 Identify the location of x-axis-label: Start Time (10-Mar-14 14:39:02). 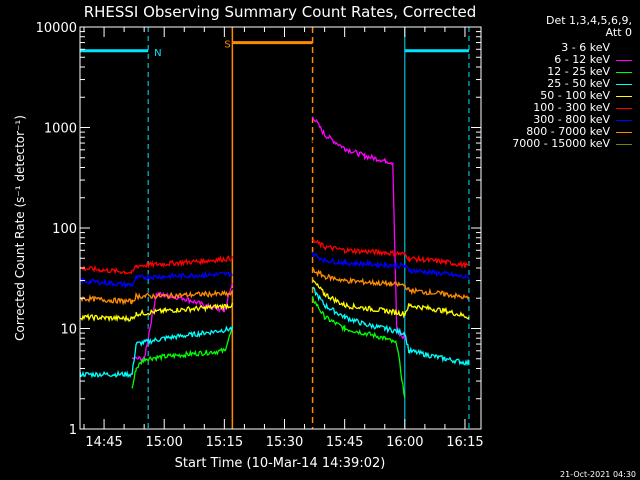
(280, 463).